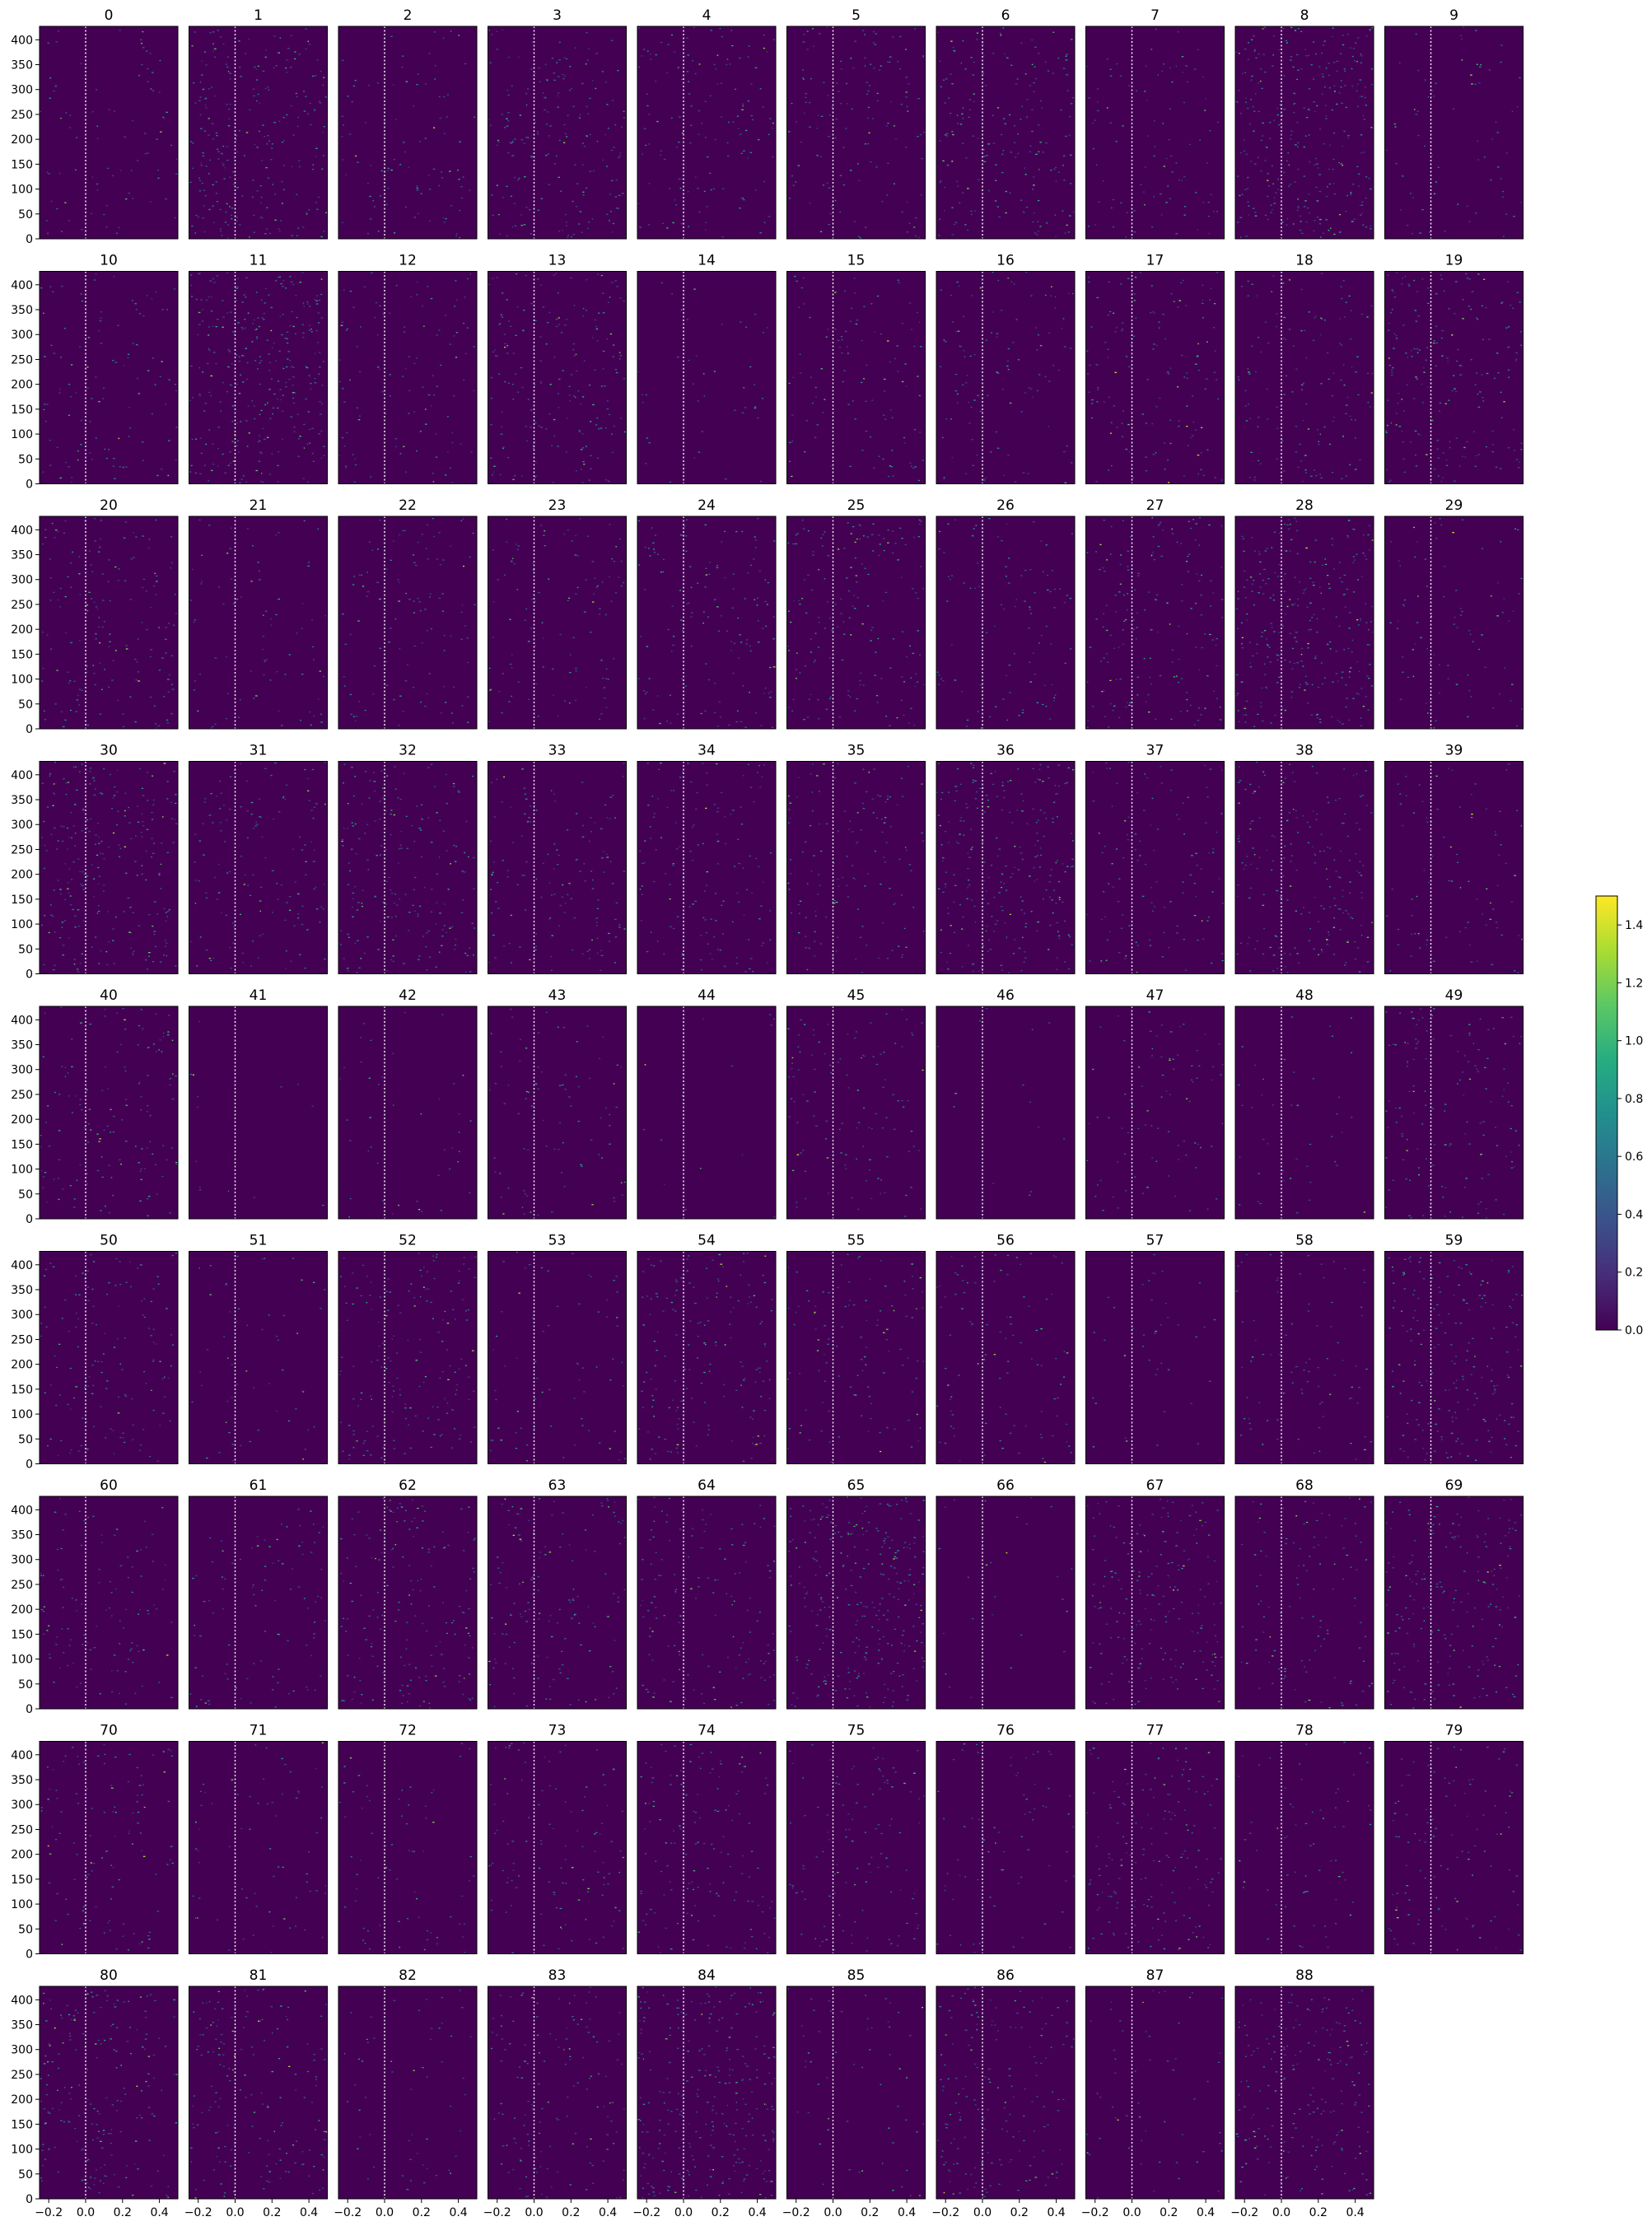  What do you see at coordinates (707, 613) in the screenshot?
I see `panel-24: 24` at bounding box center [707, 613].